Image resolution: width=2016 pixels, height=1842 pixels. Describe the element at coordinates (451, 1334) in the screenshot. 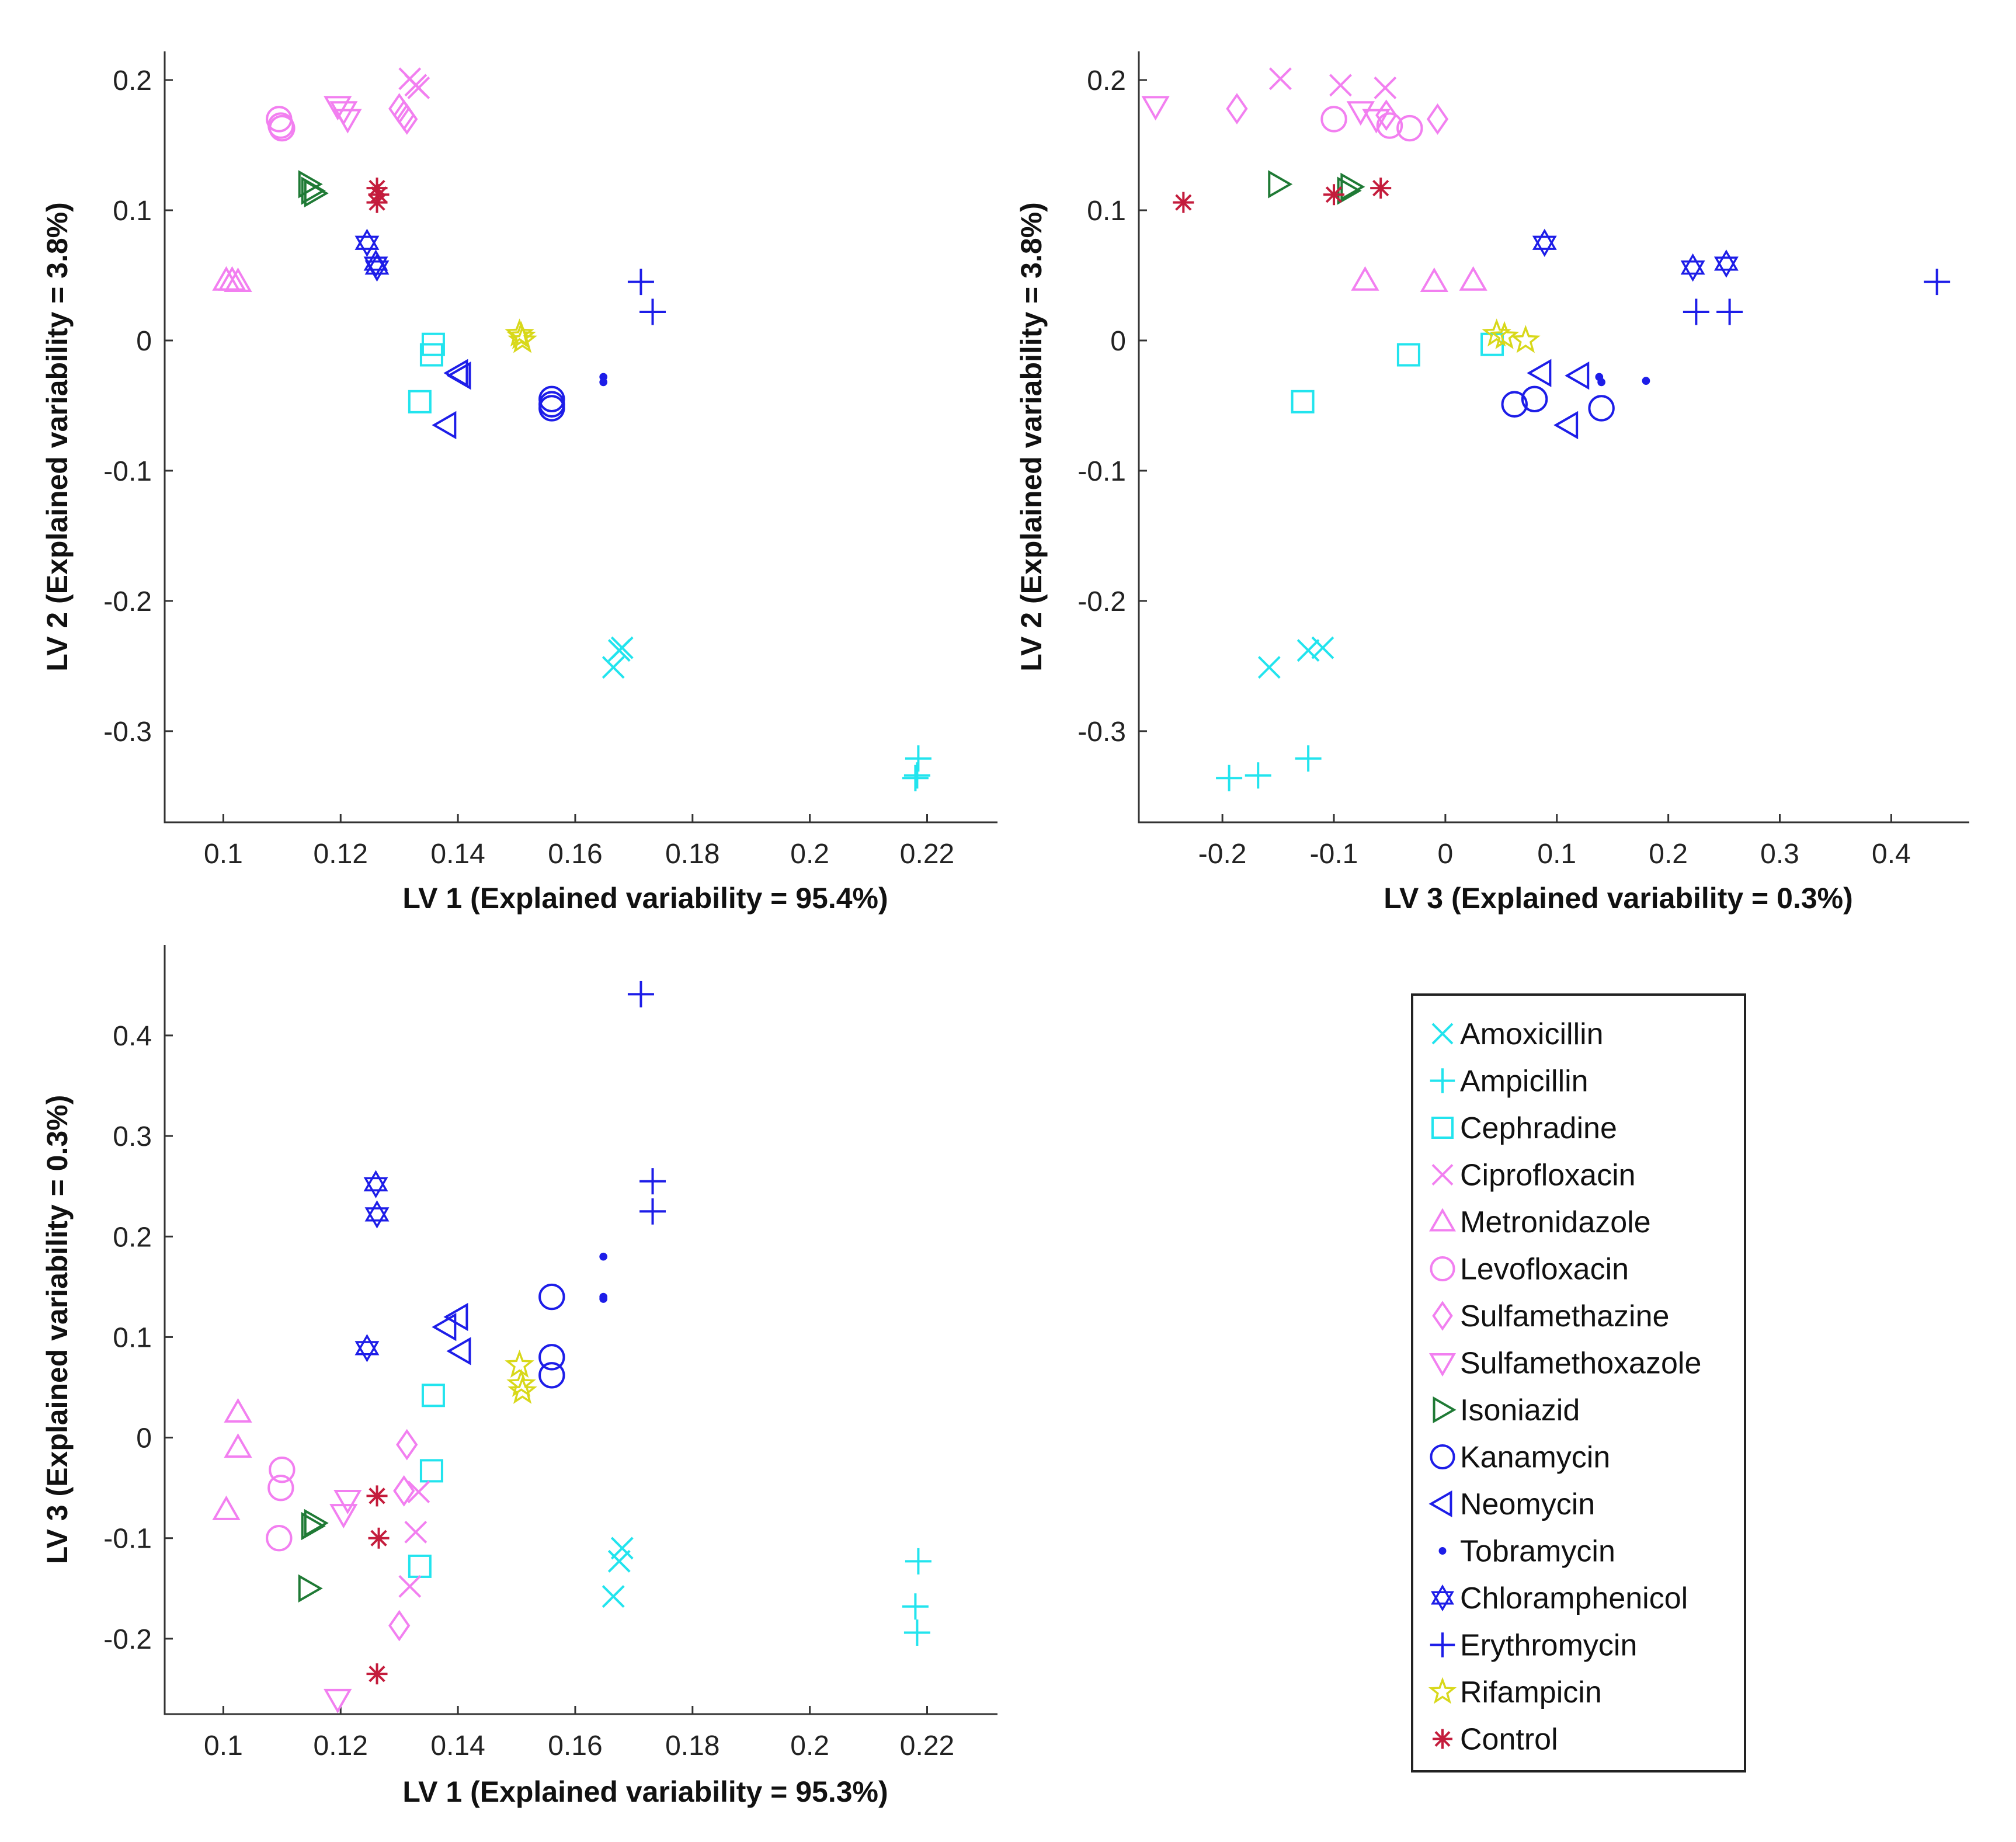

I see `series-neomycin` at that location.